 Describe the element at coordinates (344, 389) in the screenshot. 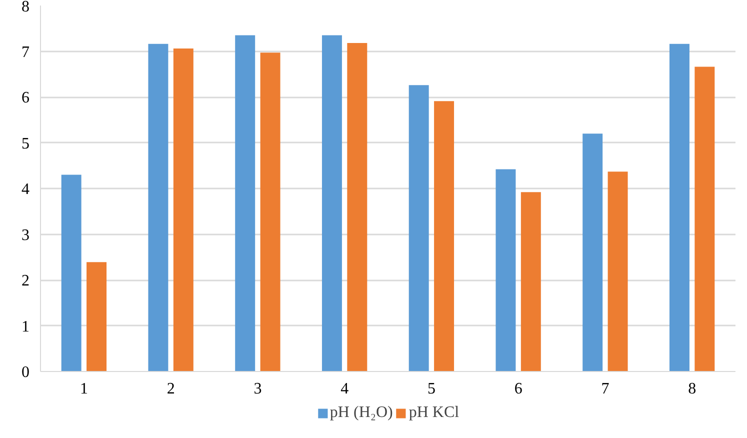

I see `x-tick-label: 4` at that location.